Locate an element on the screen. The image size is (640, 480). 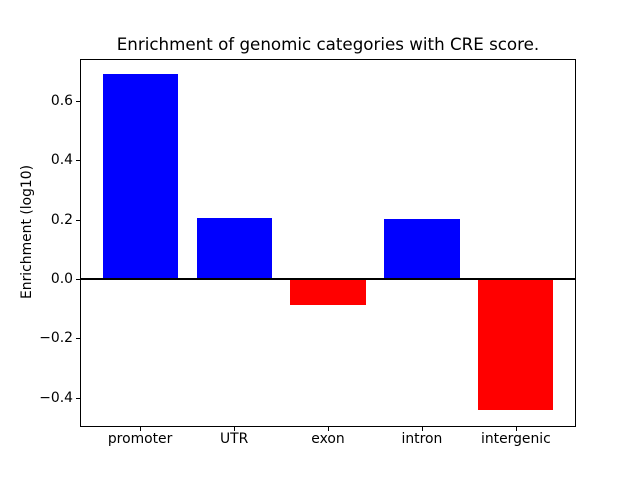
zero-line is located at coordinates (328, 279).